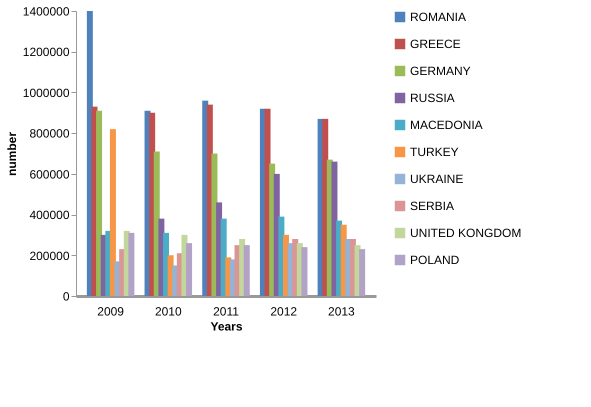  I want to click on x-tick-label: 2010, so click(168, 311).